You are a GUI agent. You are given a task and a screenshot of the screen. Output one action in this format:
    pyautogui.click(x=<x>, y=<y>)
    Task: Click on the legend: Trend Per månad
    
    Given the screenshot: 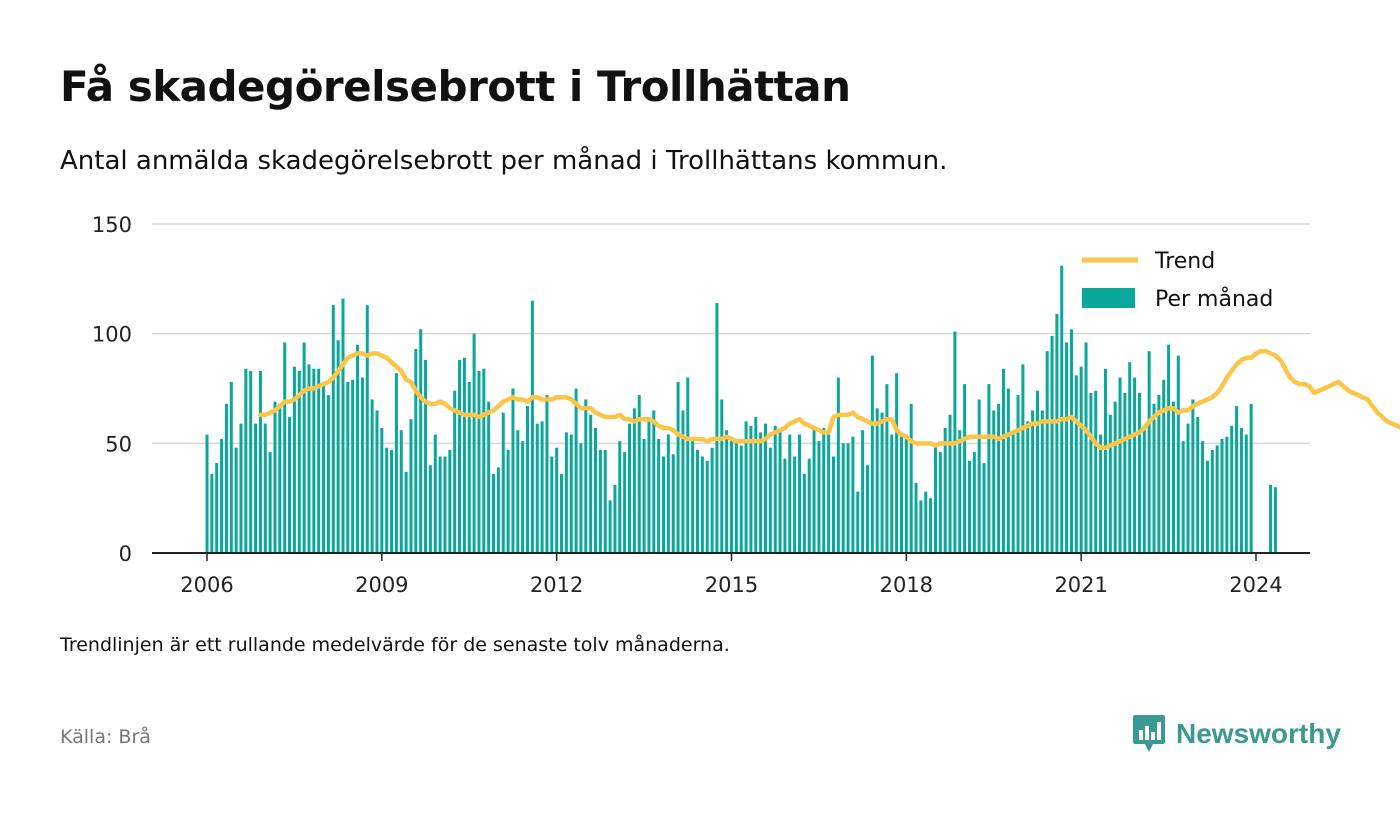 What is the action you would take?
    pyautogui.click(x=1177, y=280)
    